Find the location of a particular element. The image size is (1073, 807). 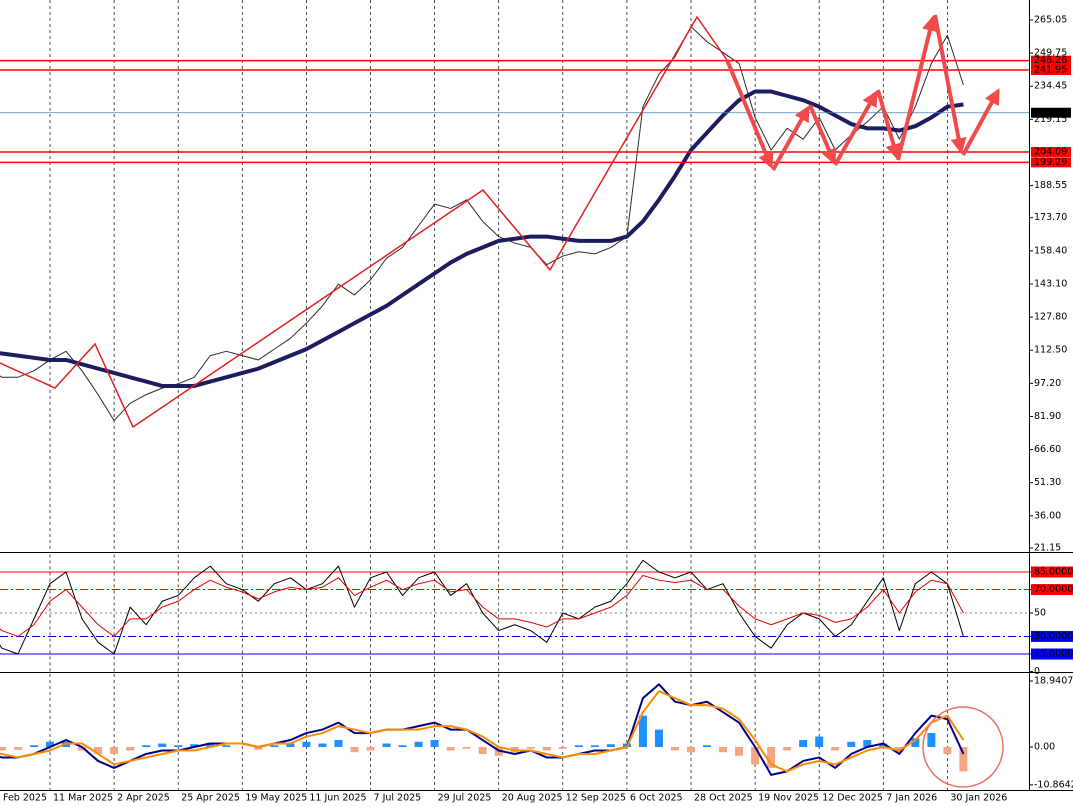

y-tick-label: 36.00 is located at coordinates (1047, 515).